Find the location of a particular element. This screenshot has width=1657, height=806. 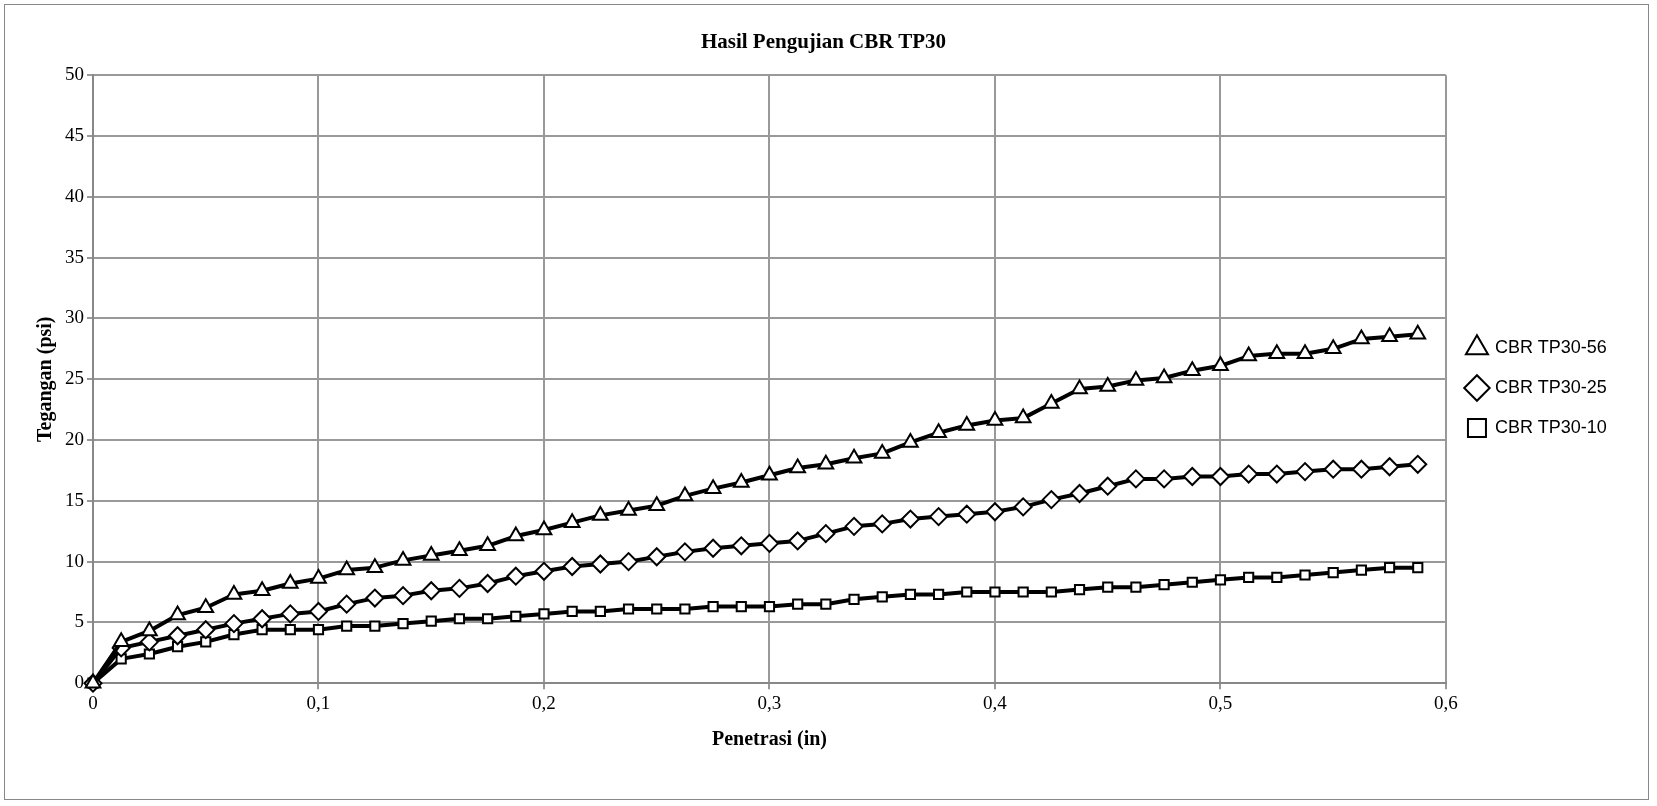

x-tick-label: 0,4 is located at coordinates (995, 702).